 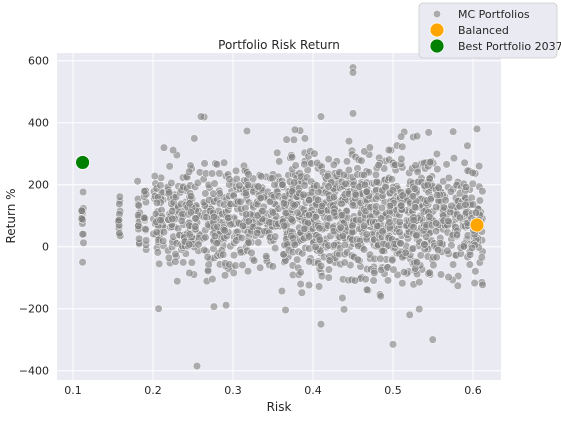 I want to click on balanced-point, so click(x=477, y=225).